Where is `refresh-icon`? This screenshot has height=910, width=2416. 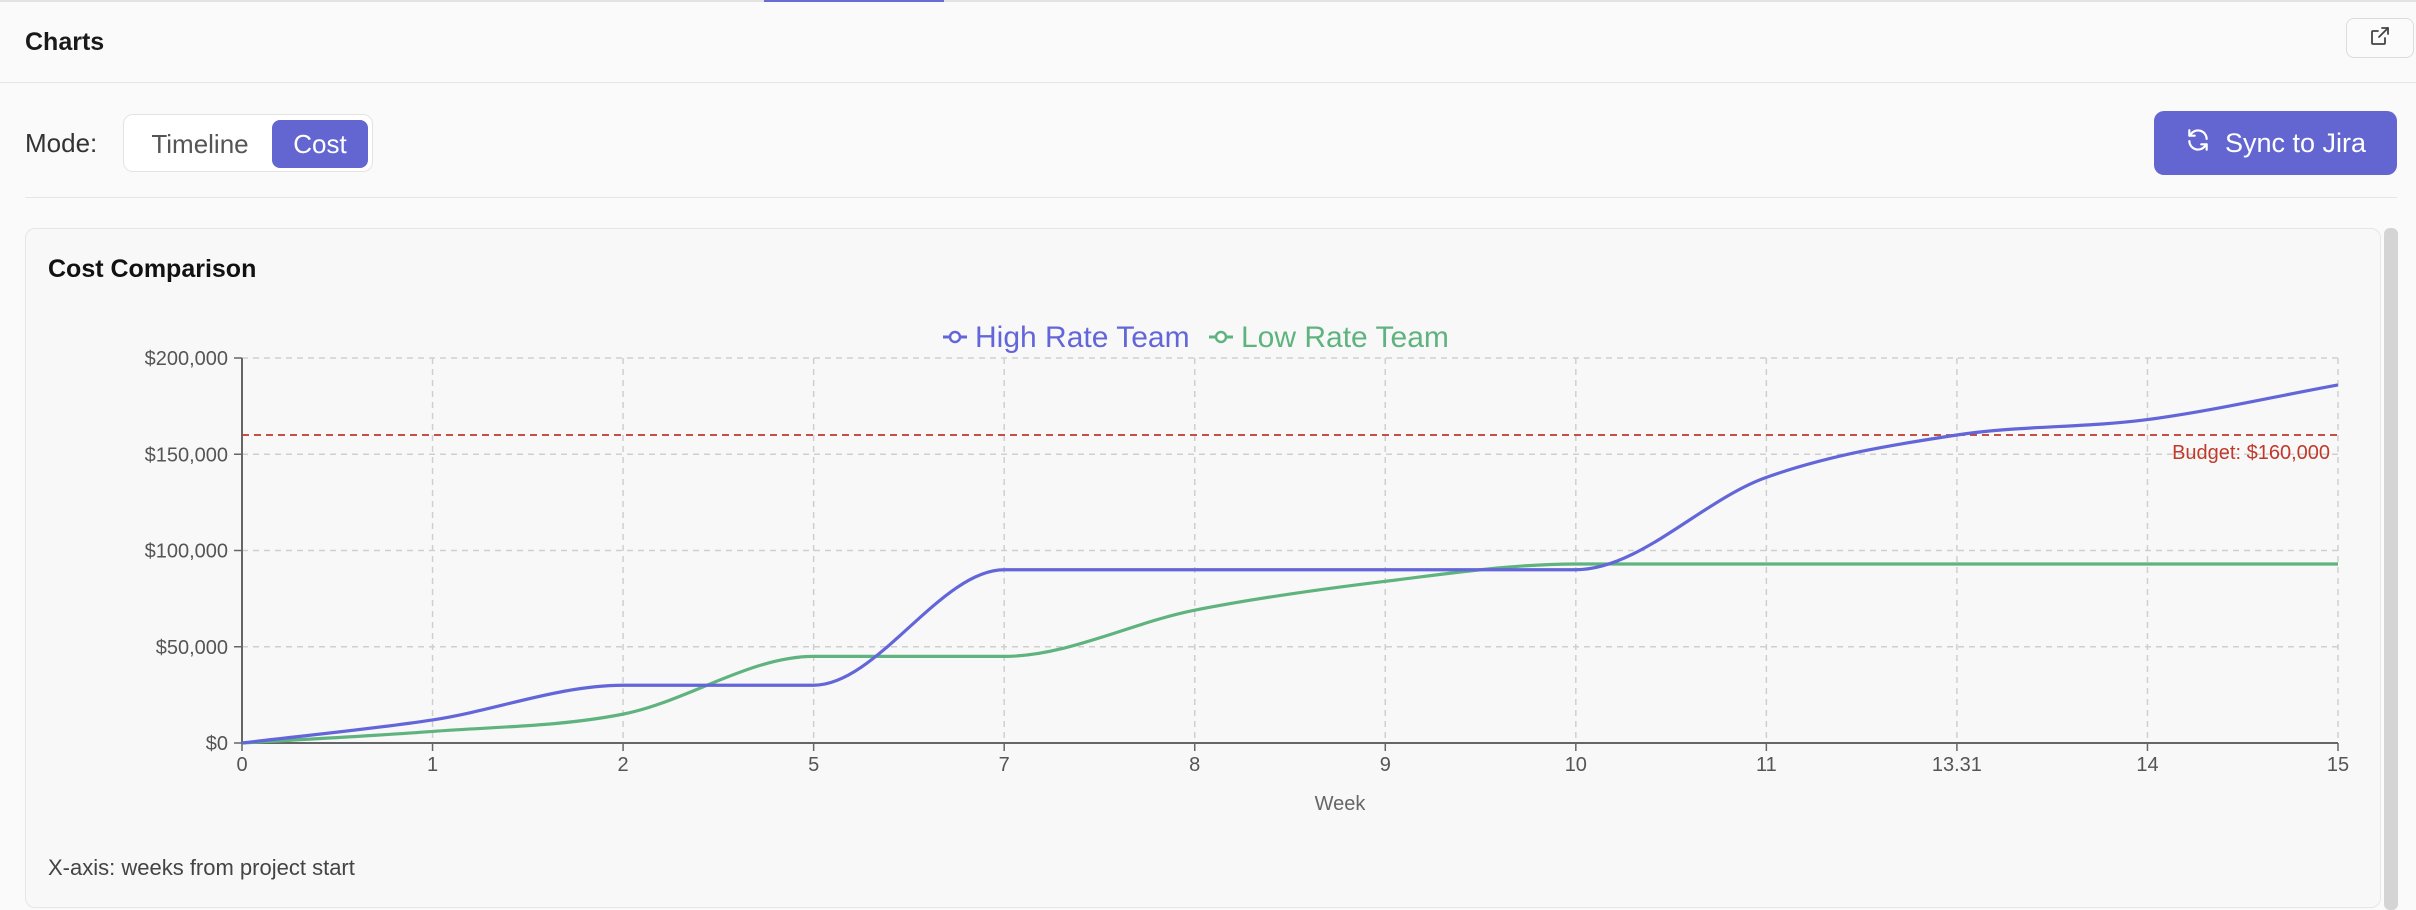
refresh-icon is located at coordinates (2198, 143).